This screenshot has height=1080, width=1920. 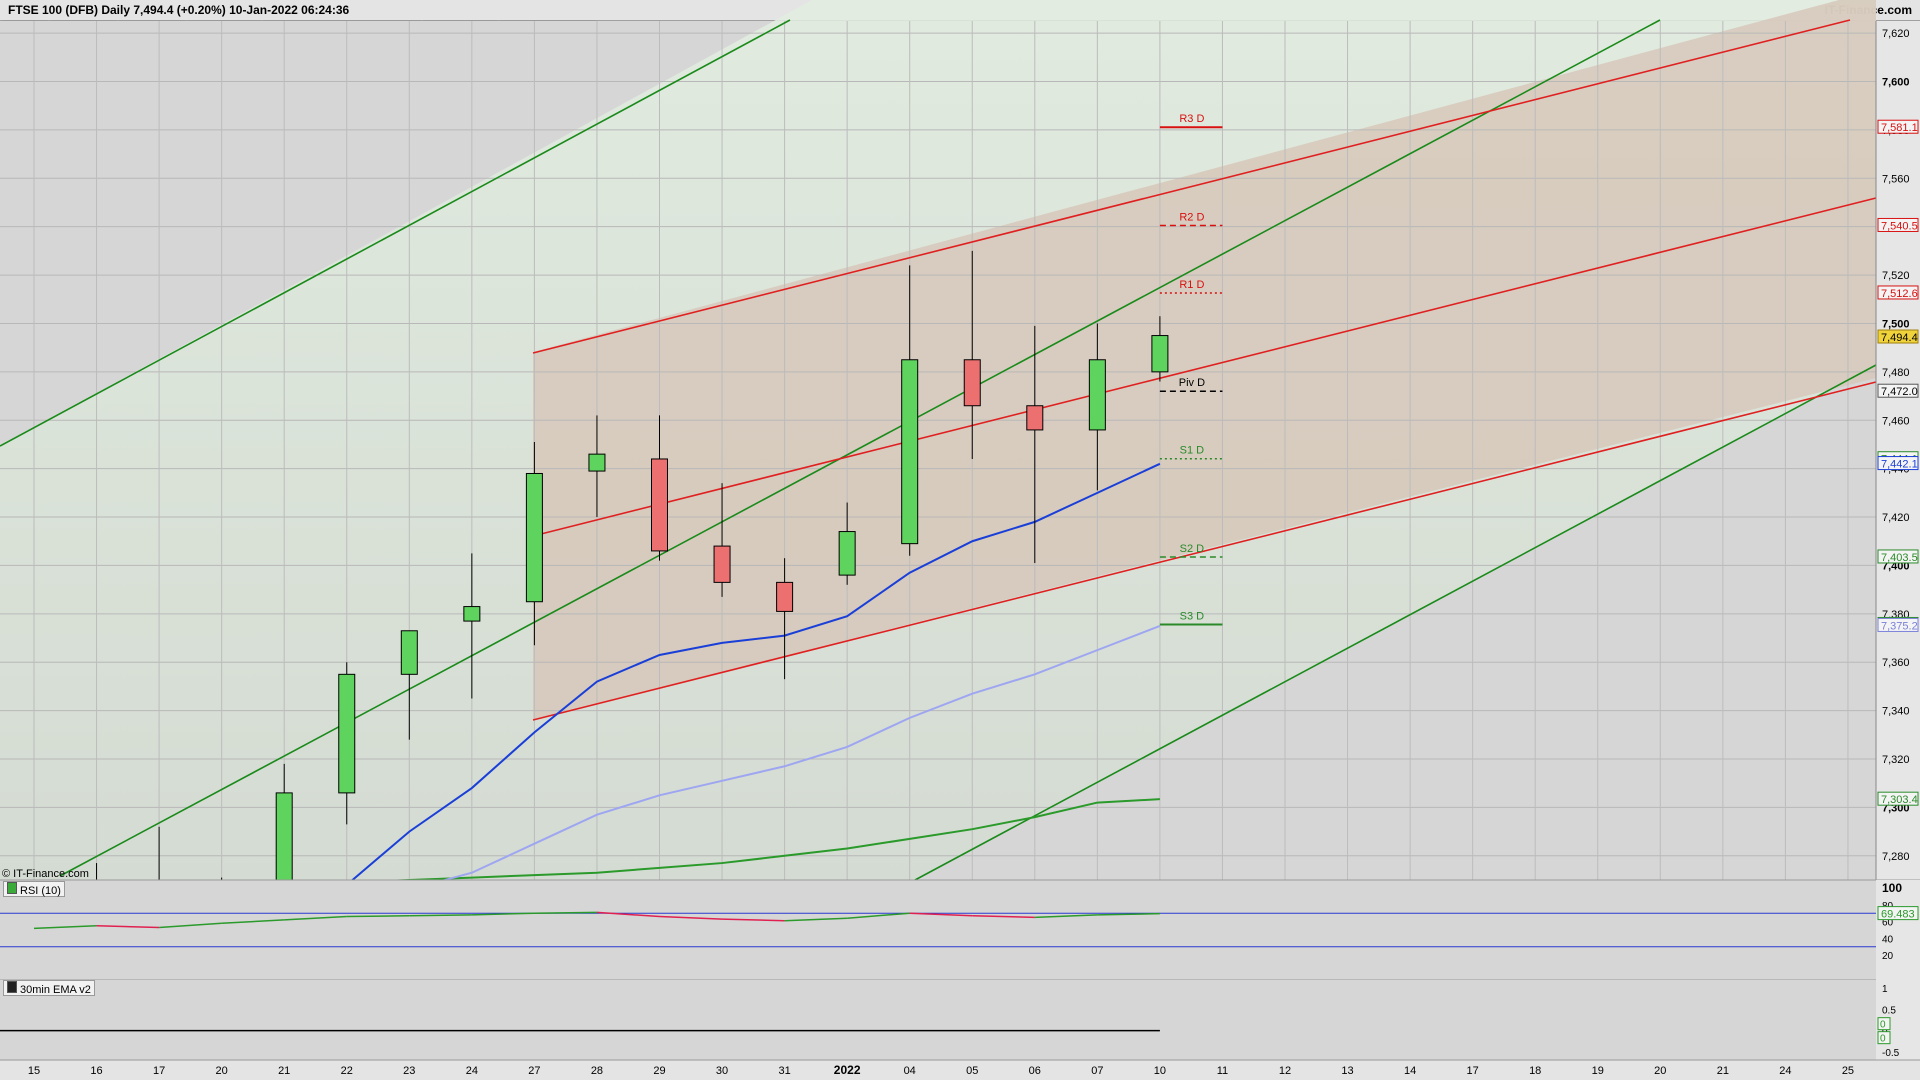 What do you see at coordinates (784, 1071) in the screenshot?
I see `x-tick-label: 31` at bounding box center [784, 1071].